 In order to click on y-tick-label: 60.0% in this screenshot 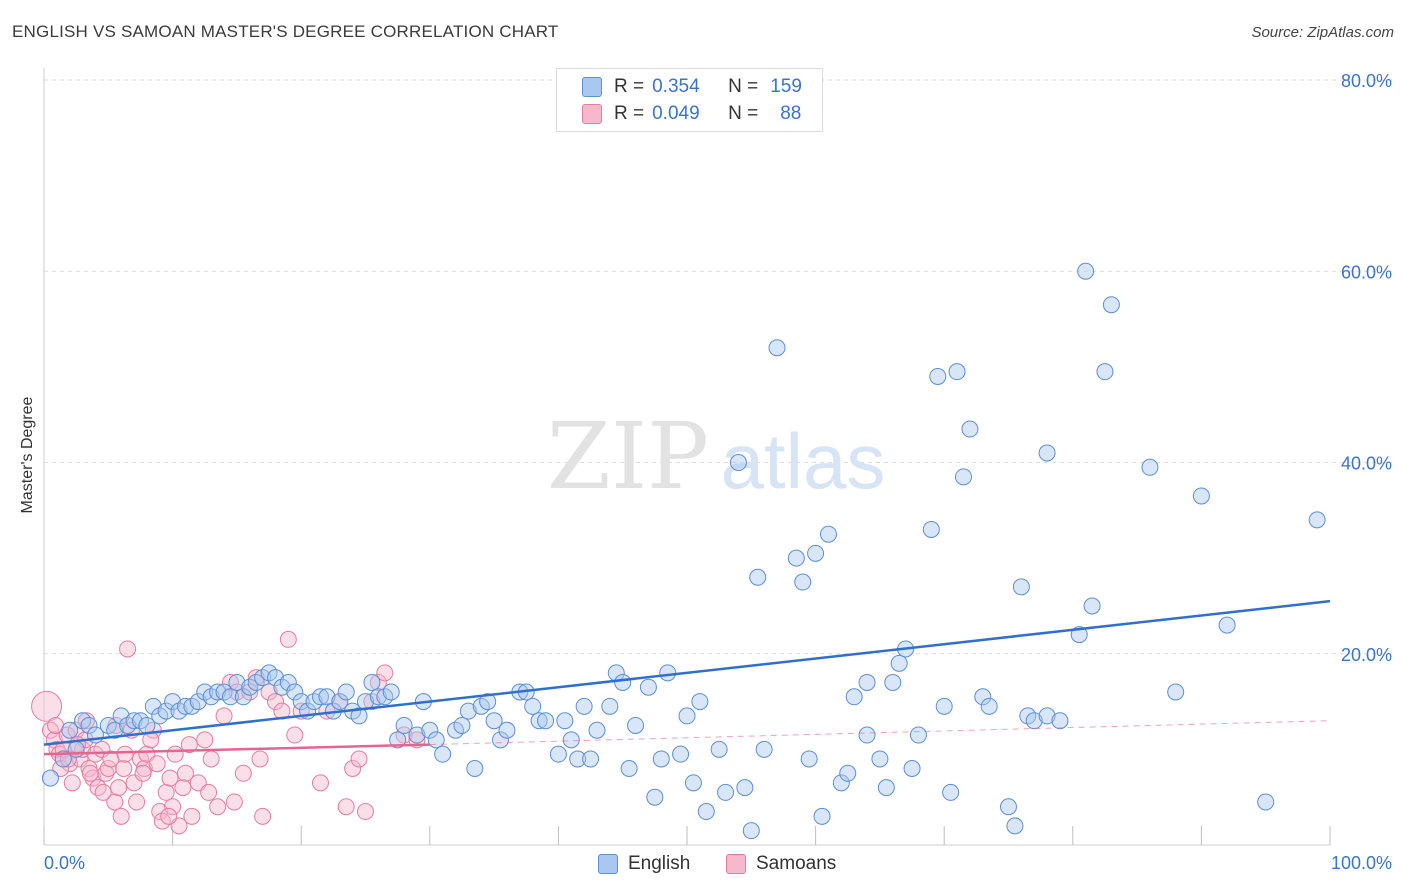, I will do `click(1366, 272)`.